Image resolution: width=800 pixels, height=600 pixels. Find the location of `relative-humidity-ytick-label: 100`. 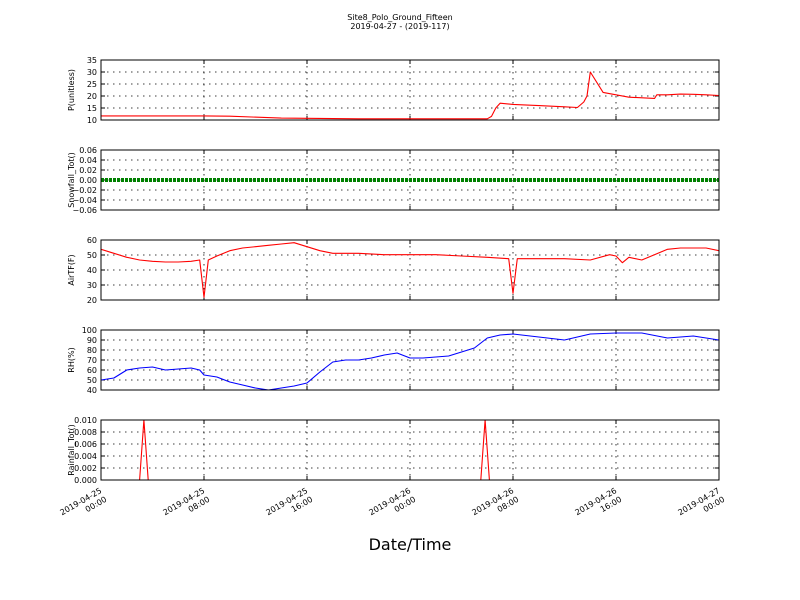

relative-humidity-ytick-label: 100 is located at coordinates (89, 330).